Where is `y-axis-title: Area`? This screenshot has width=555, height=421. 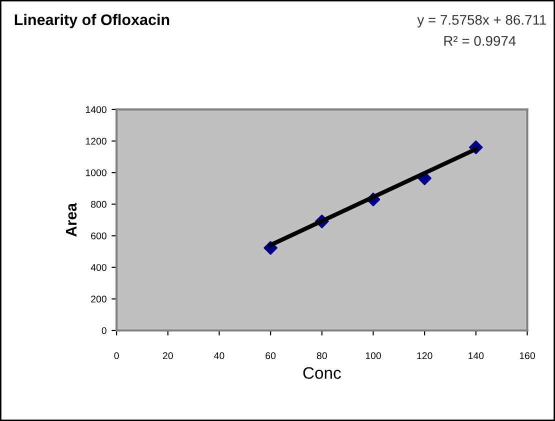
y-axis-title: Area is located at coordinates (71, 219).